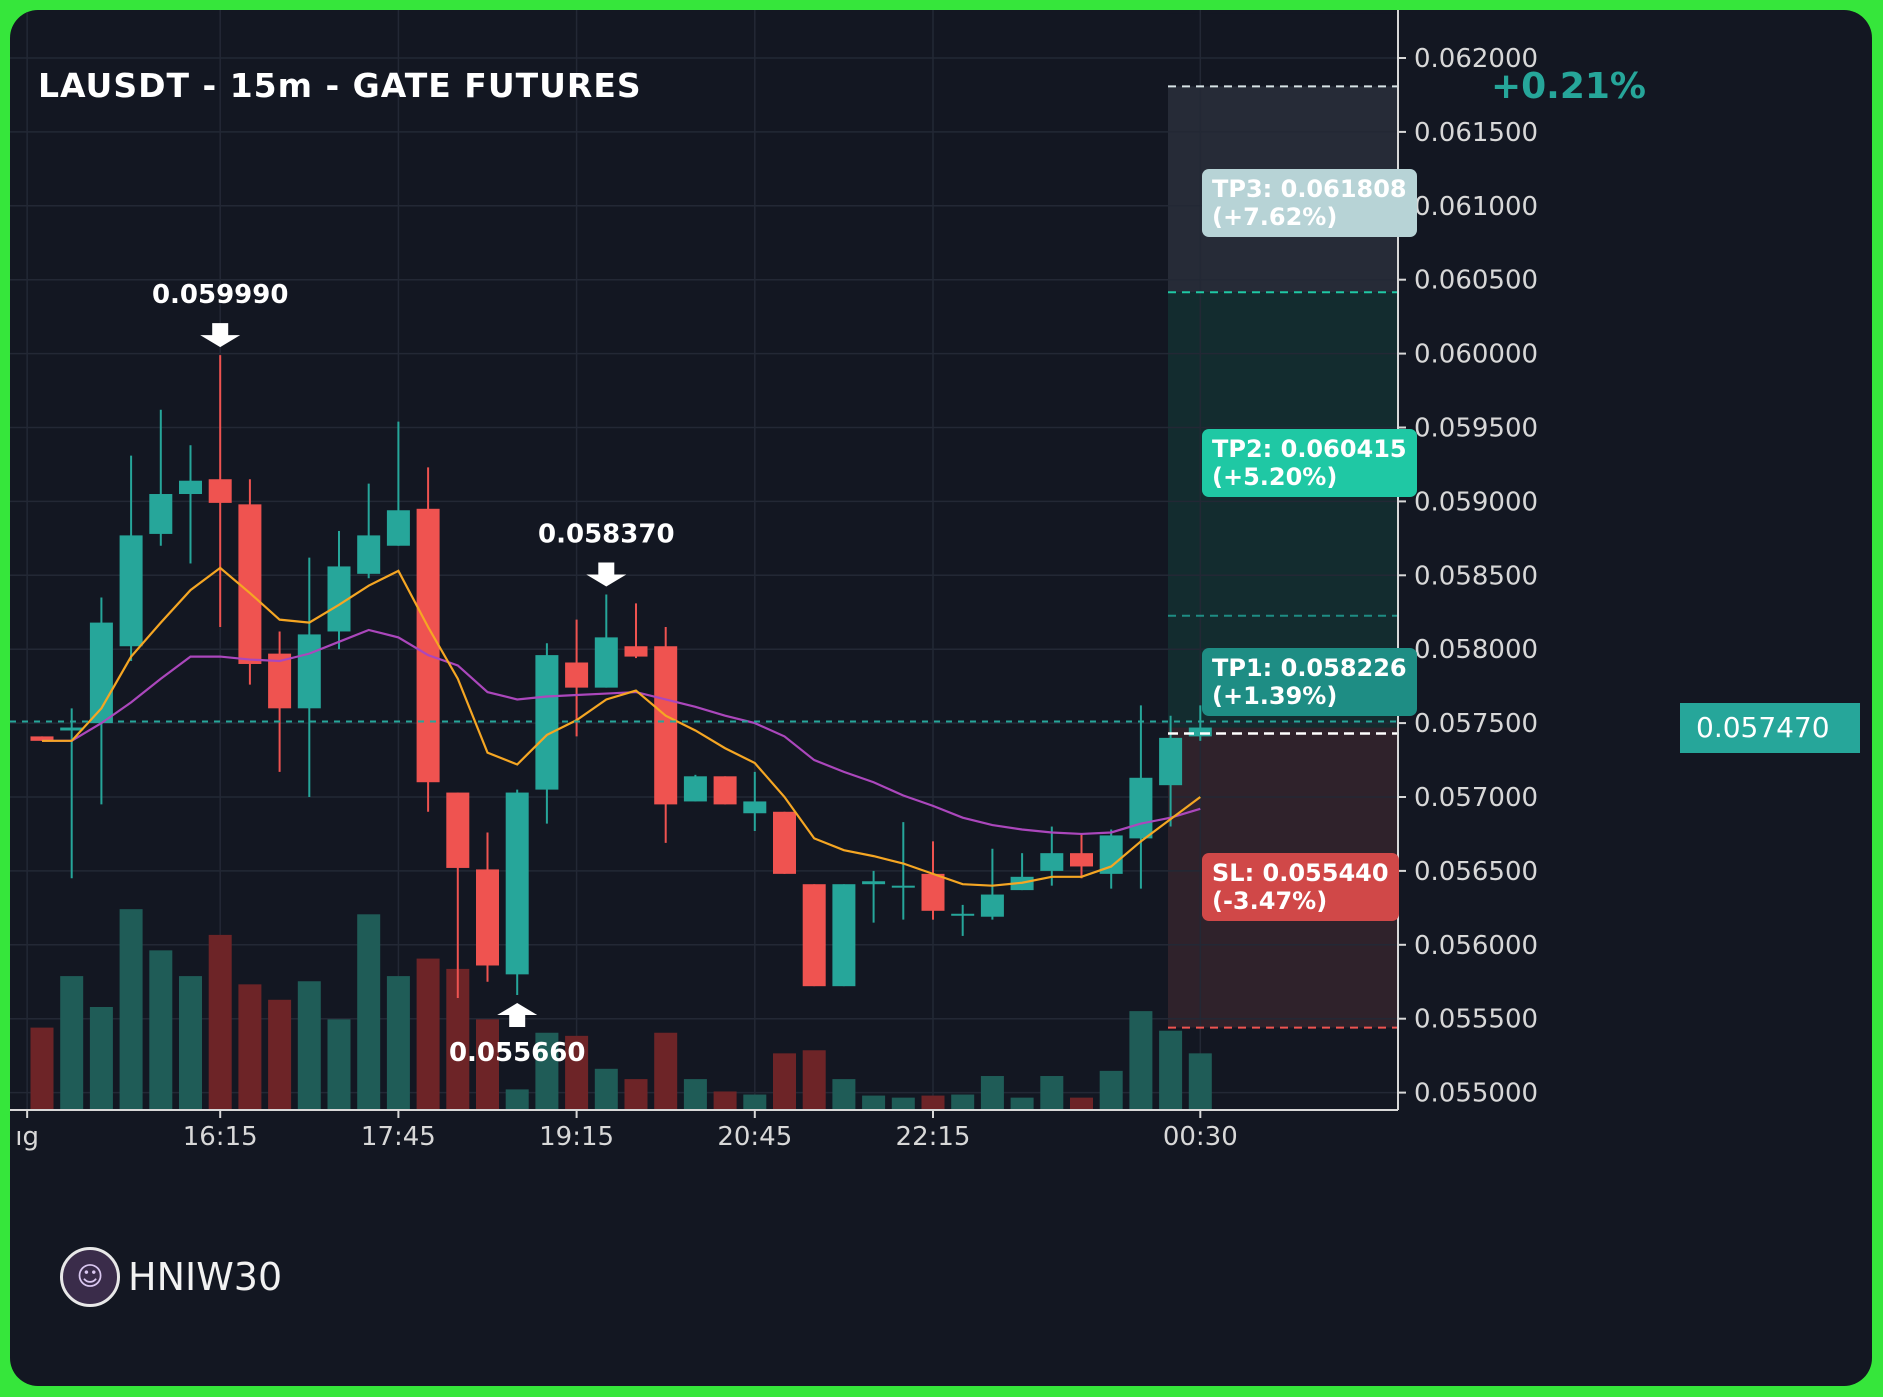 The image size is (1883, 1397). I want to click on x-tick-label: 19:15, so click(576, 1137).